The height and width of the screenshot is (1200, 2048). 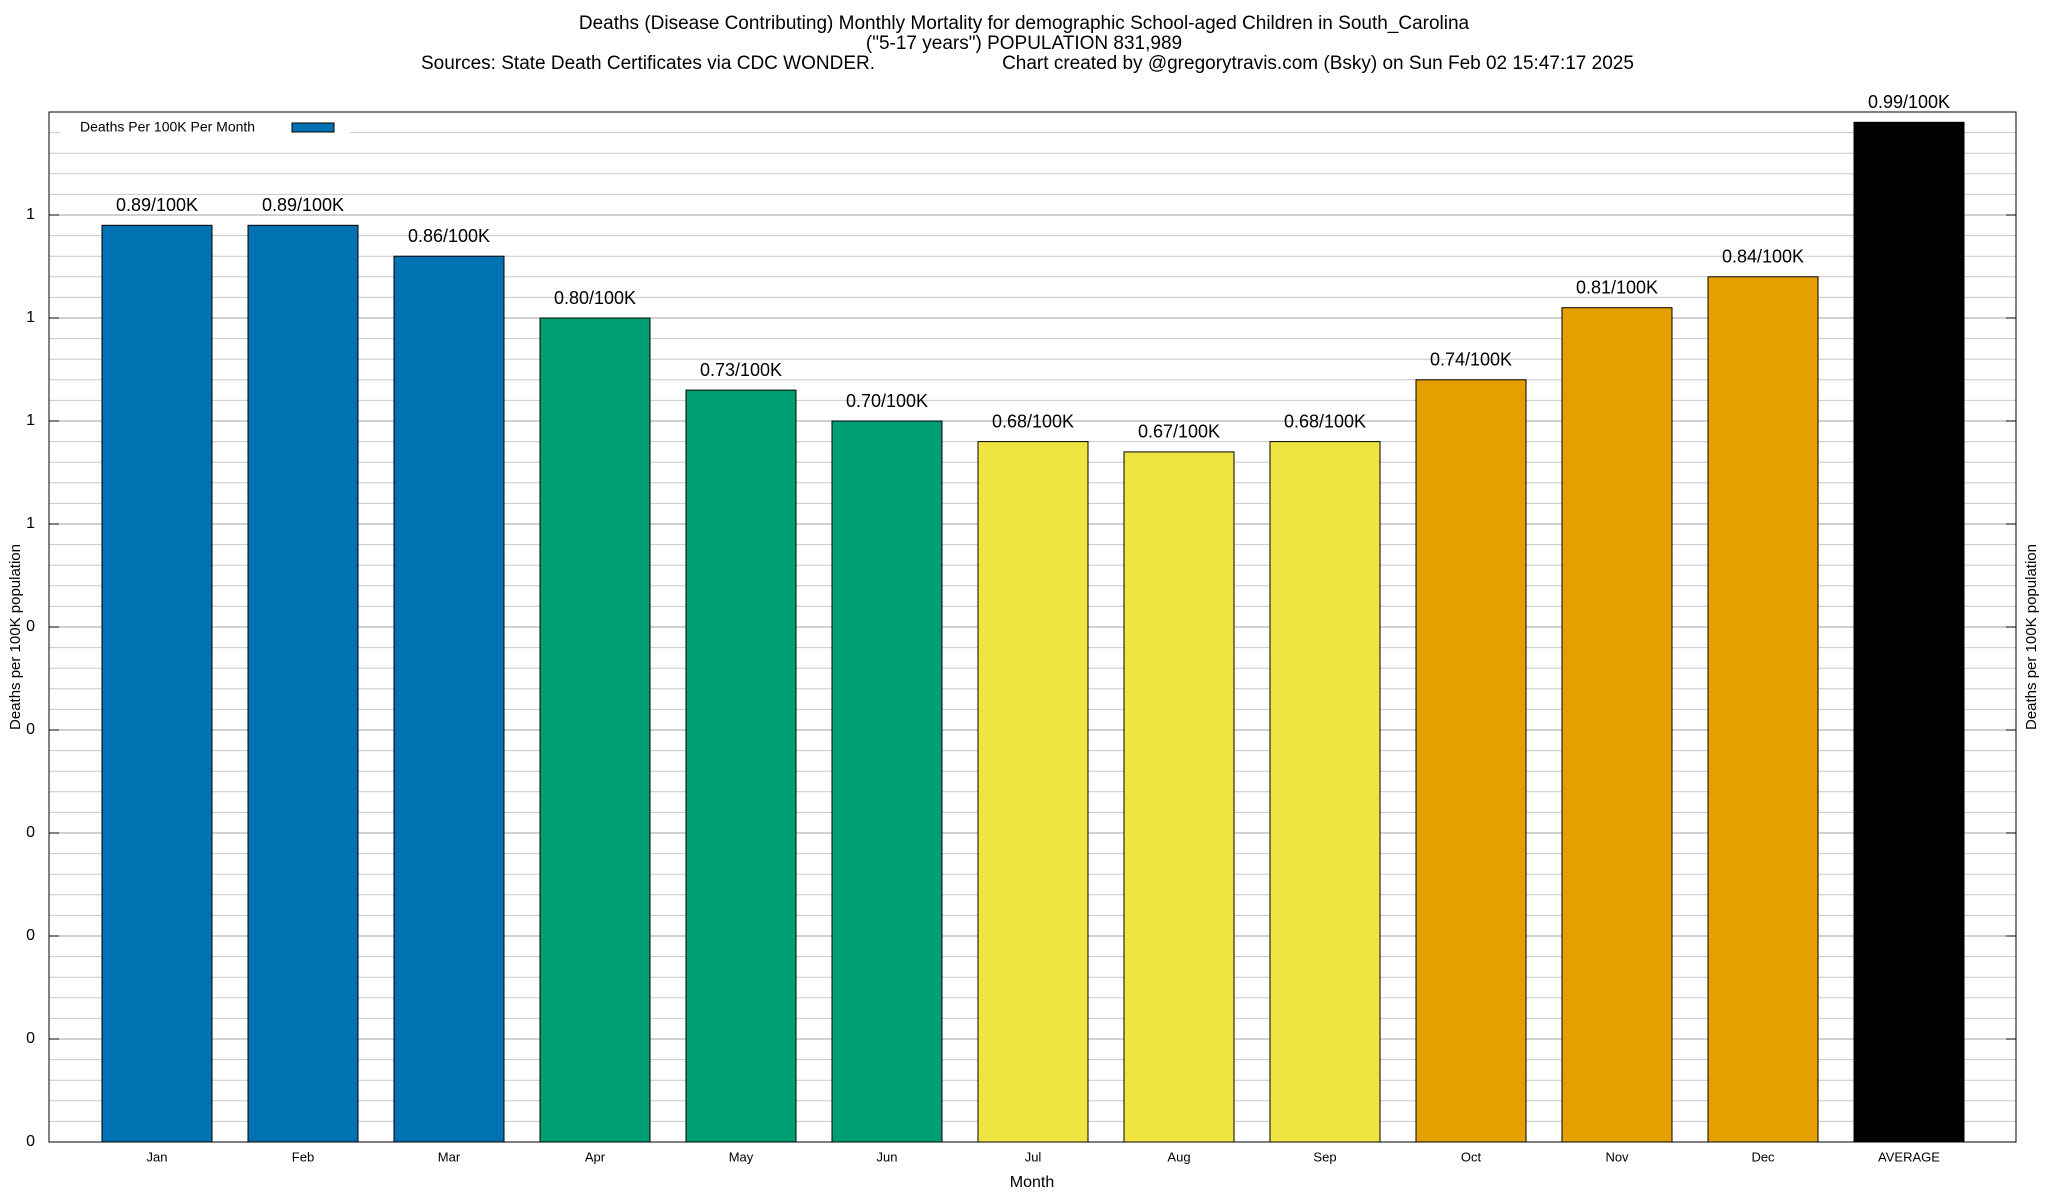 What do you see at coordinates (167, 127) in the screenshot?
I see `legend-label: Deaths Per 100K Per Month` at bounding box center [167, 127].